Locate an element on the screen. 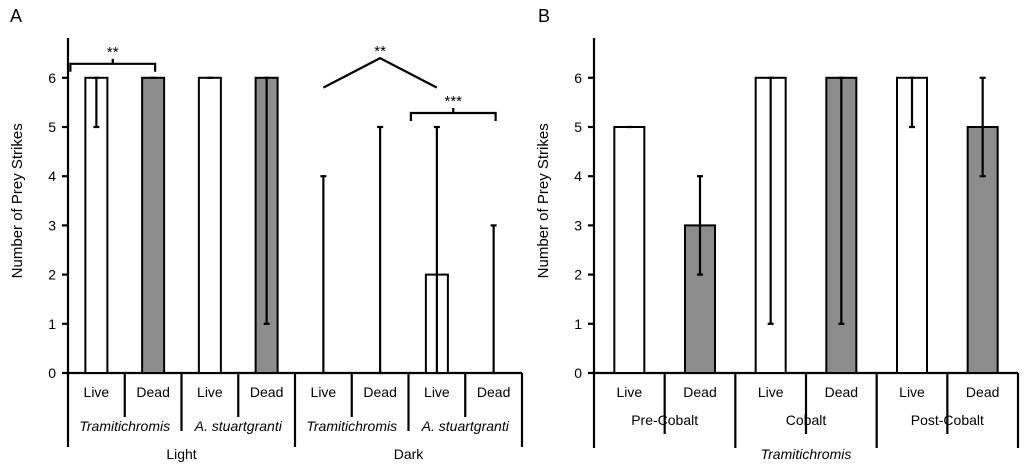  significance-marker: *** is located at coordinates (453, 101).